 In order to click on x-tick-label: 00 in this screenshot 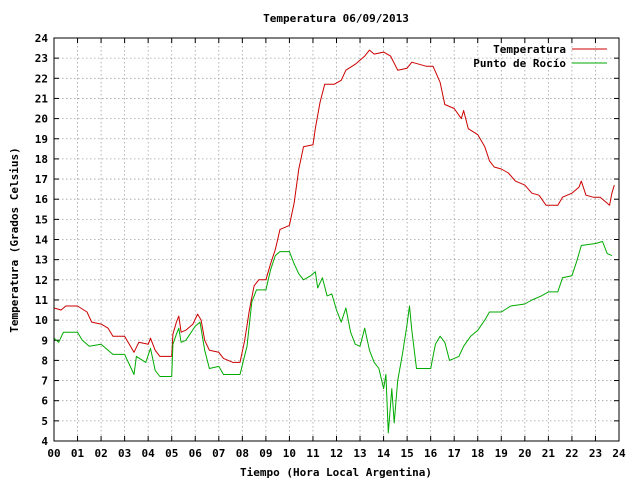, I will do `click(53, 453)`.